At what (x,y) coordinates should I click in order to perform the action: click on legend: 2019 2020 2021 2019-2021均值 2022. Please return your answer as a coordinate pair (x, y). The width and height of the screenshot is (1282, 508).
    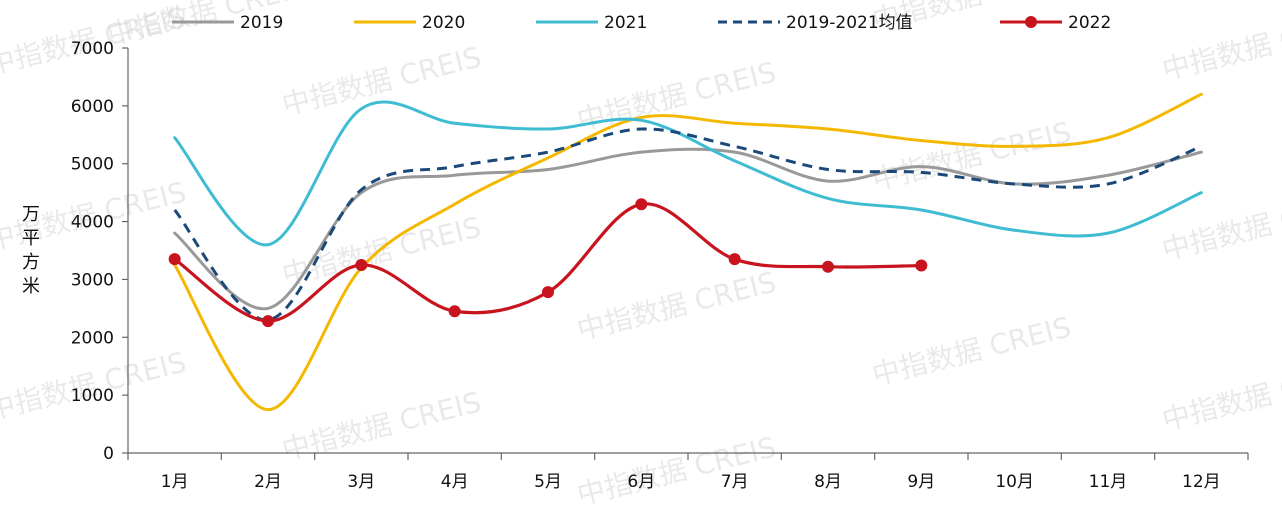
    Looking at the image, I should click on (641, 23).